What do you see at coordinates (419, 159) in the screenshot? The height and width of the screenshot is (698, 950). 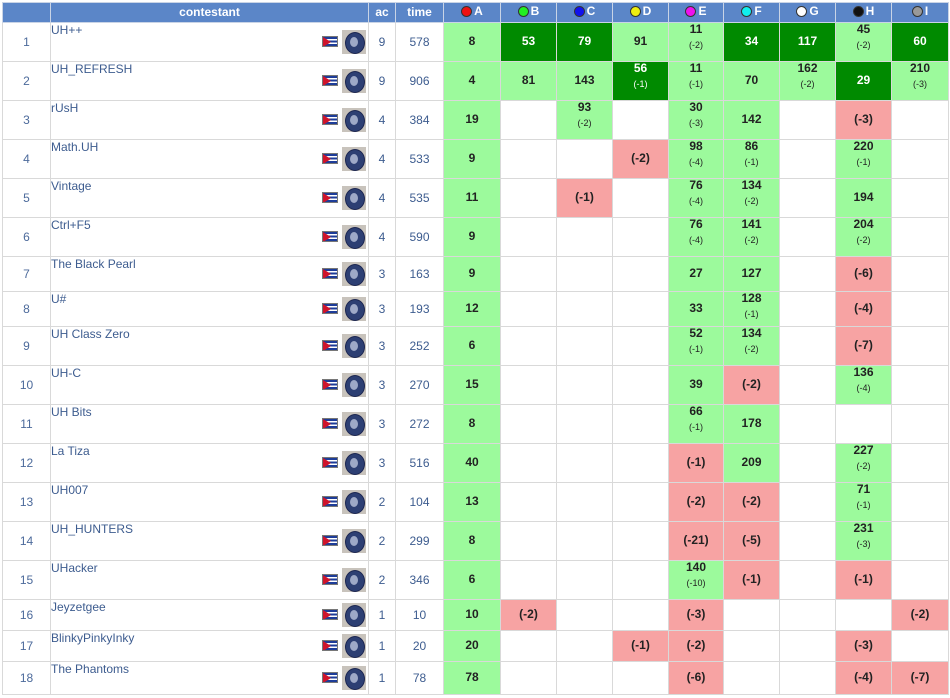 I see `penalty-time: 533` at bounding box center [419, 159].